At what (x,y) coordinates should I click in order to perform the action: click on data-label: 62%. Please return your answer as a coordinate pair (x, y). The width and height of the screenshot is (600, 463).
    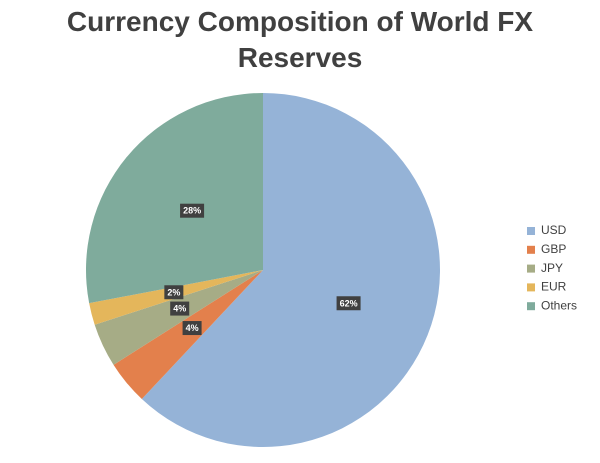
    Looking at the image, I should click on (349, 303).